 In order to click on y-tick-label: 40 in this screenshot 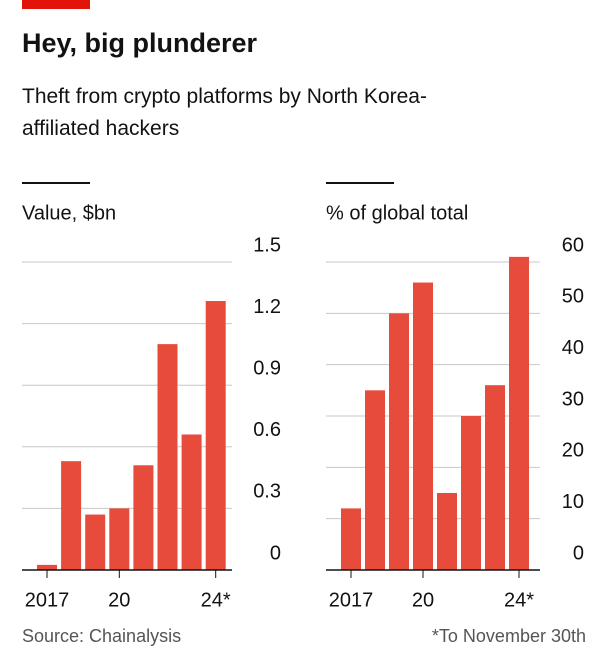, I will do `click(573, 348)`.